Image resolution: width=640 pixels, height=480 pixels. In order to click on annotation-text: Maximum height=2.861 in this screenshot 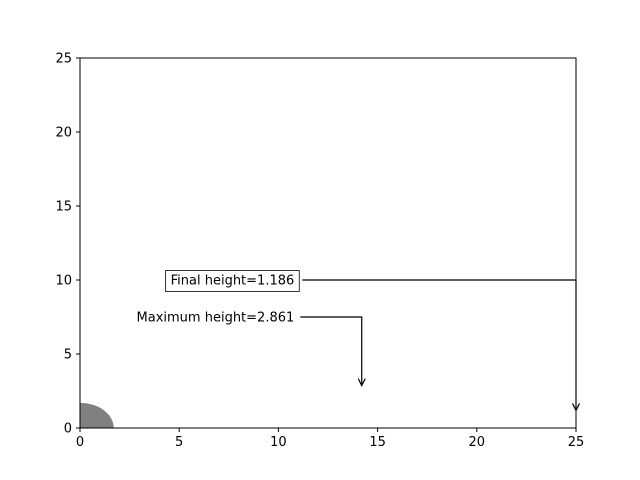, I will do `click(216, 318)`.